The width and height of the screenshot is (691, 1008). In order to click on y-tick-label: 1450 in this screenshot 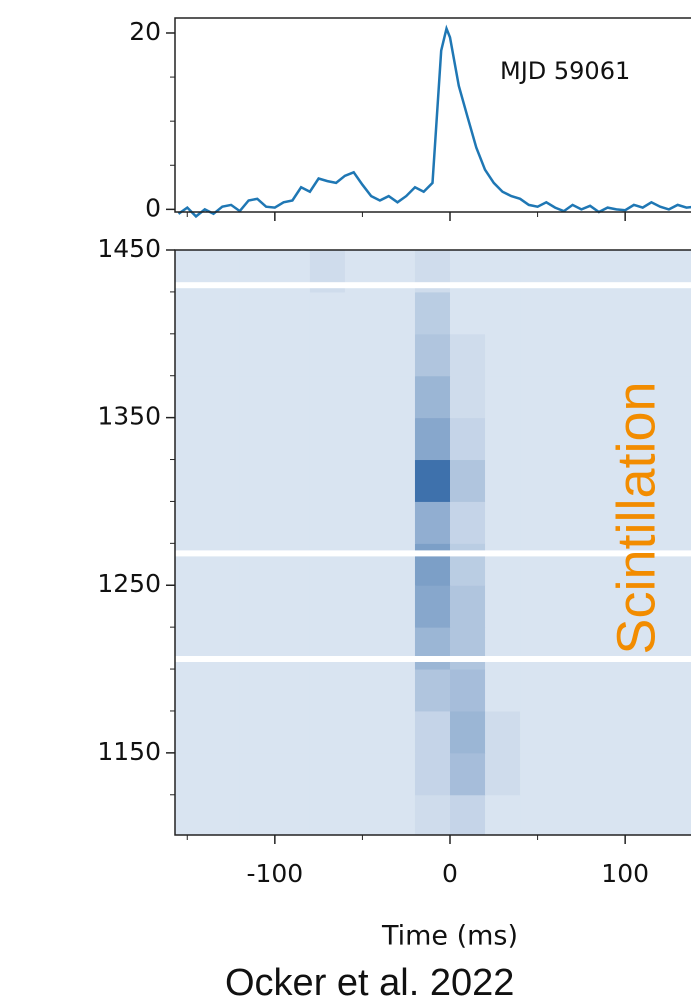, I will do `click(129, 248)`.